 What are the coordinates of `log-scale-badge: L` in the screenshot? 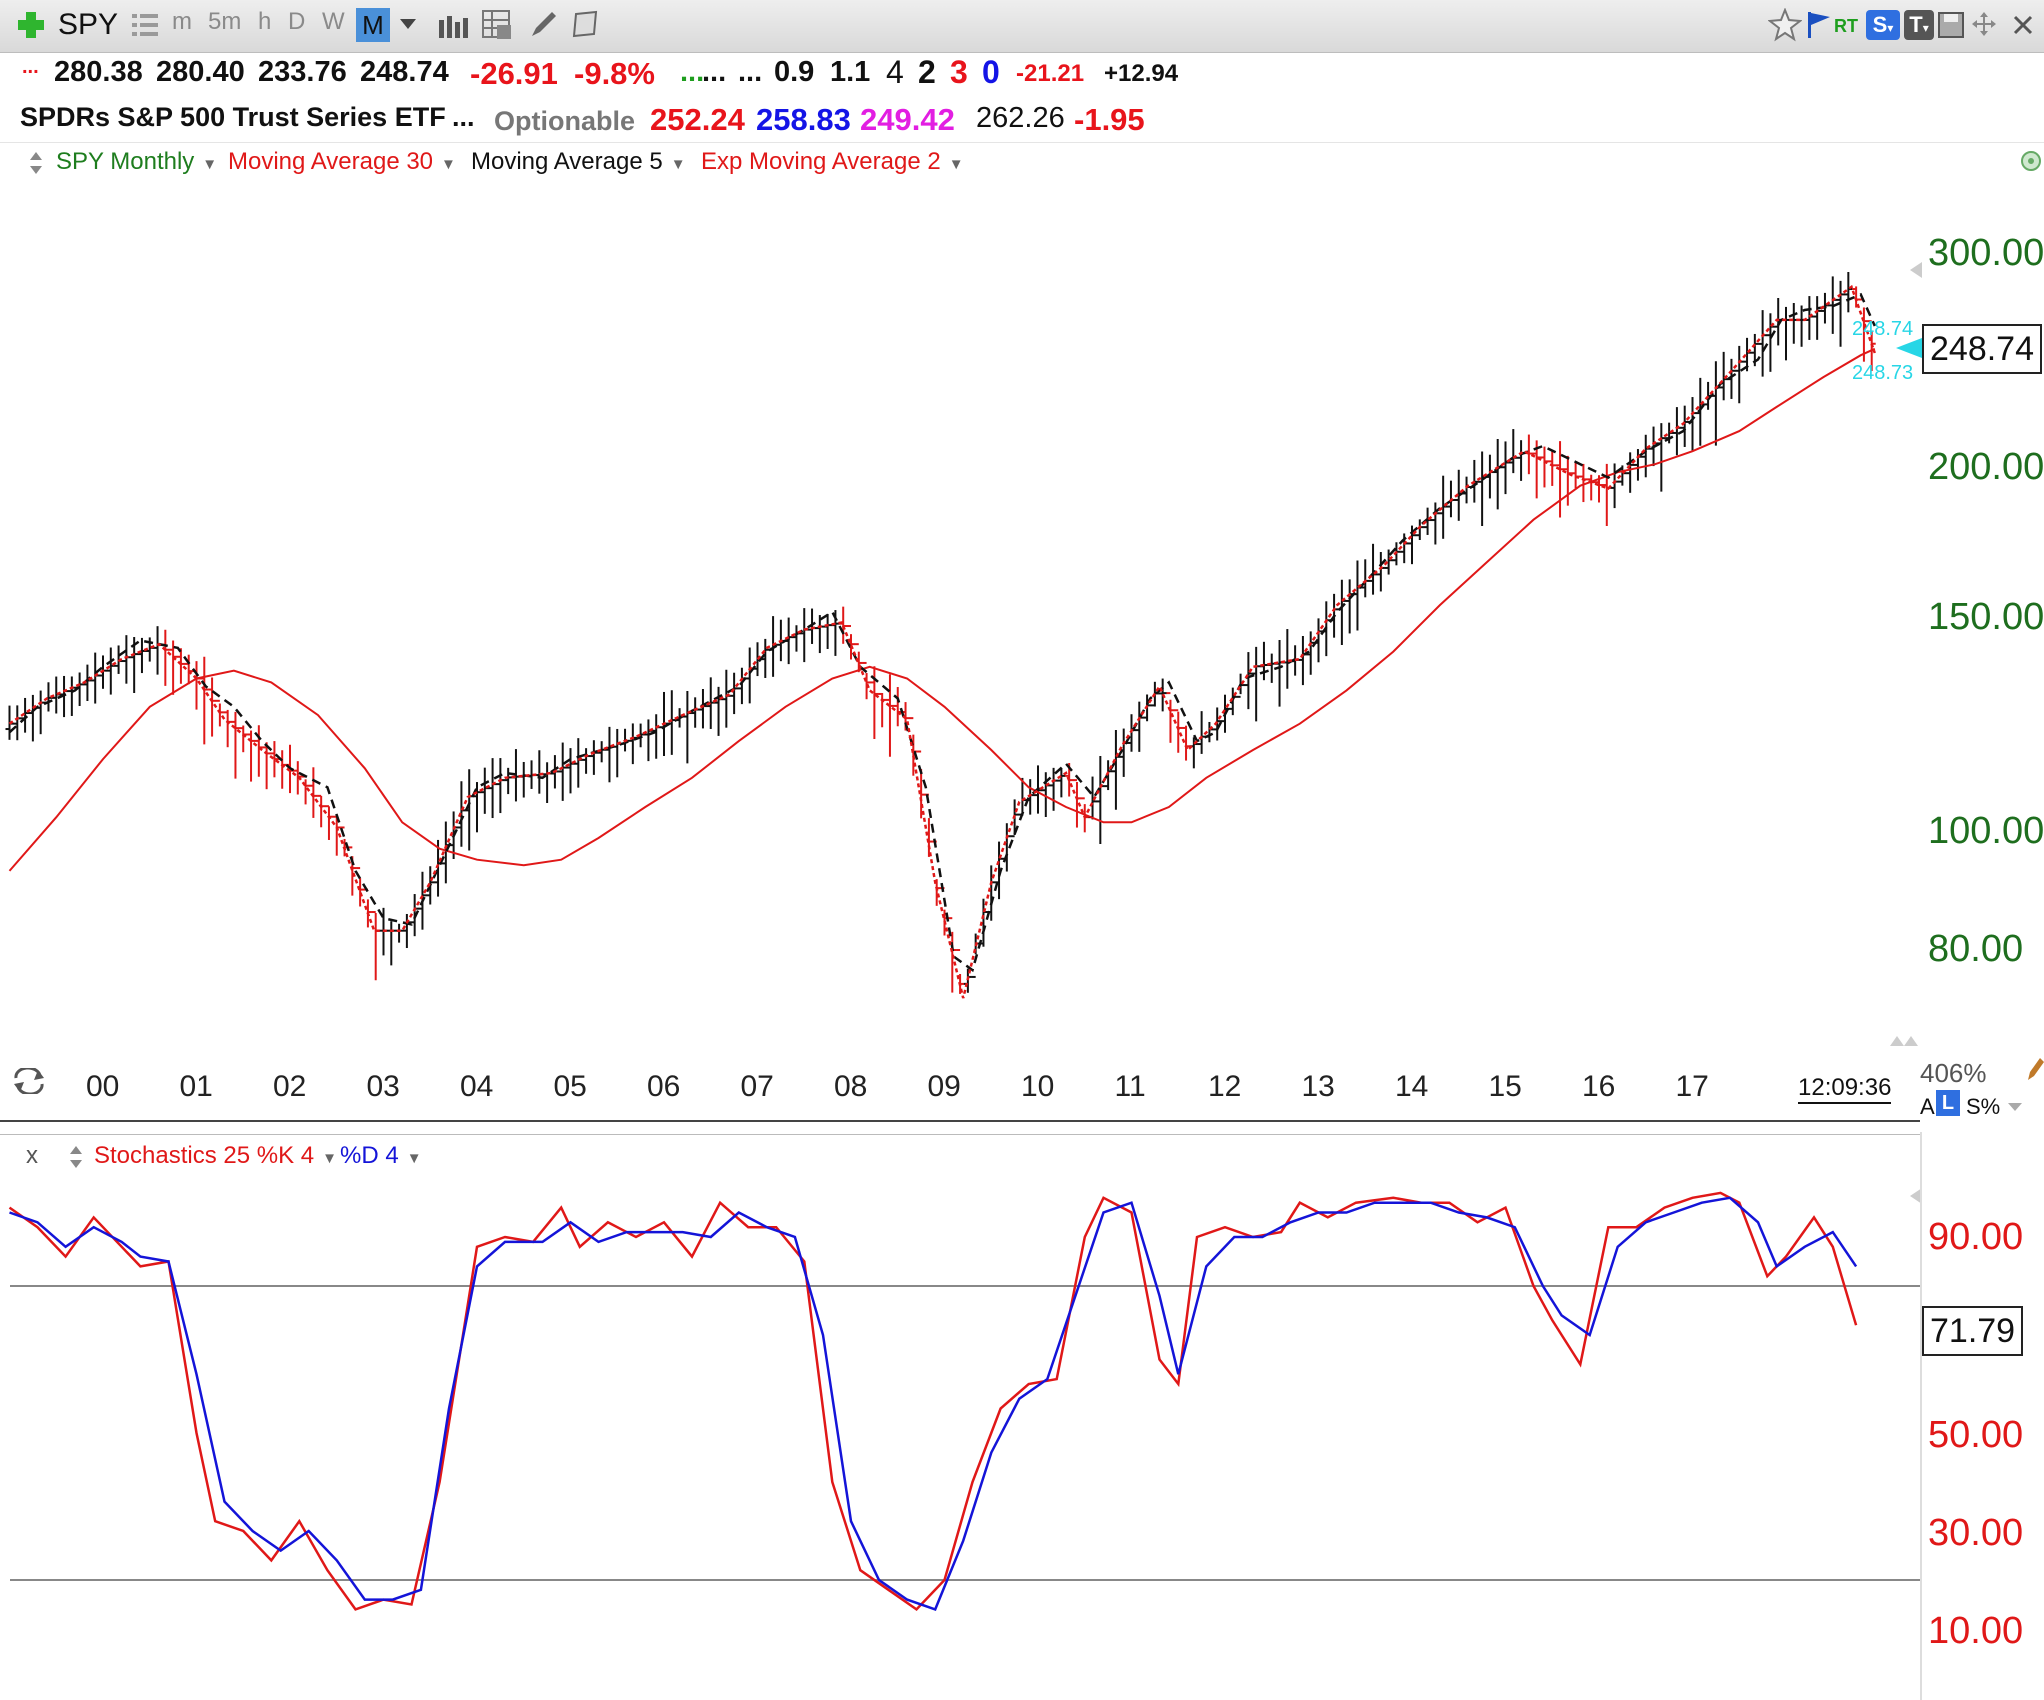 It's located at (1948, 1103).